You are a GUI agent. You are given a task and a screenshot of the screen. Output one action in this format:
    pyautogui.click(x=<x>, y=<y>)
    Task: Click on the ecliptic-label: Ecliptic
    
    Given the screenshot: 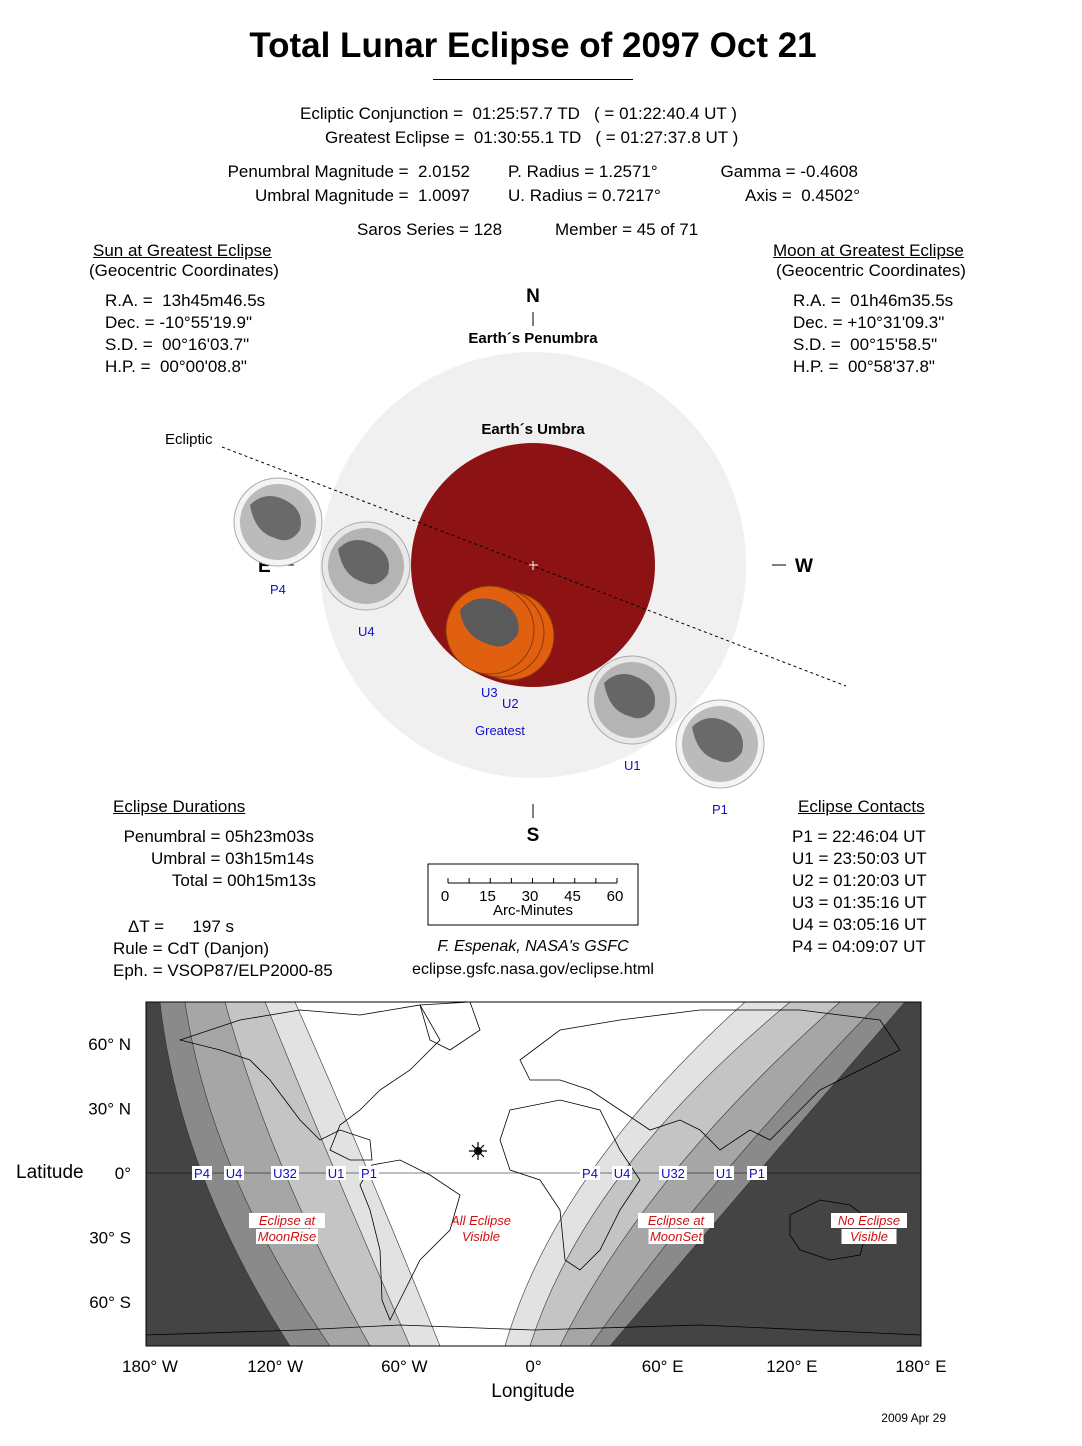 What is the action you would take?
    pyautogui.click(x=189, y=439)
    